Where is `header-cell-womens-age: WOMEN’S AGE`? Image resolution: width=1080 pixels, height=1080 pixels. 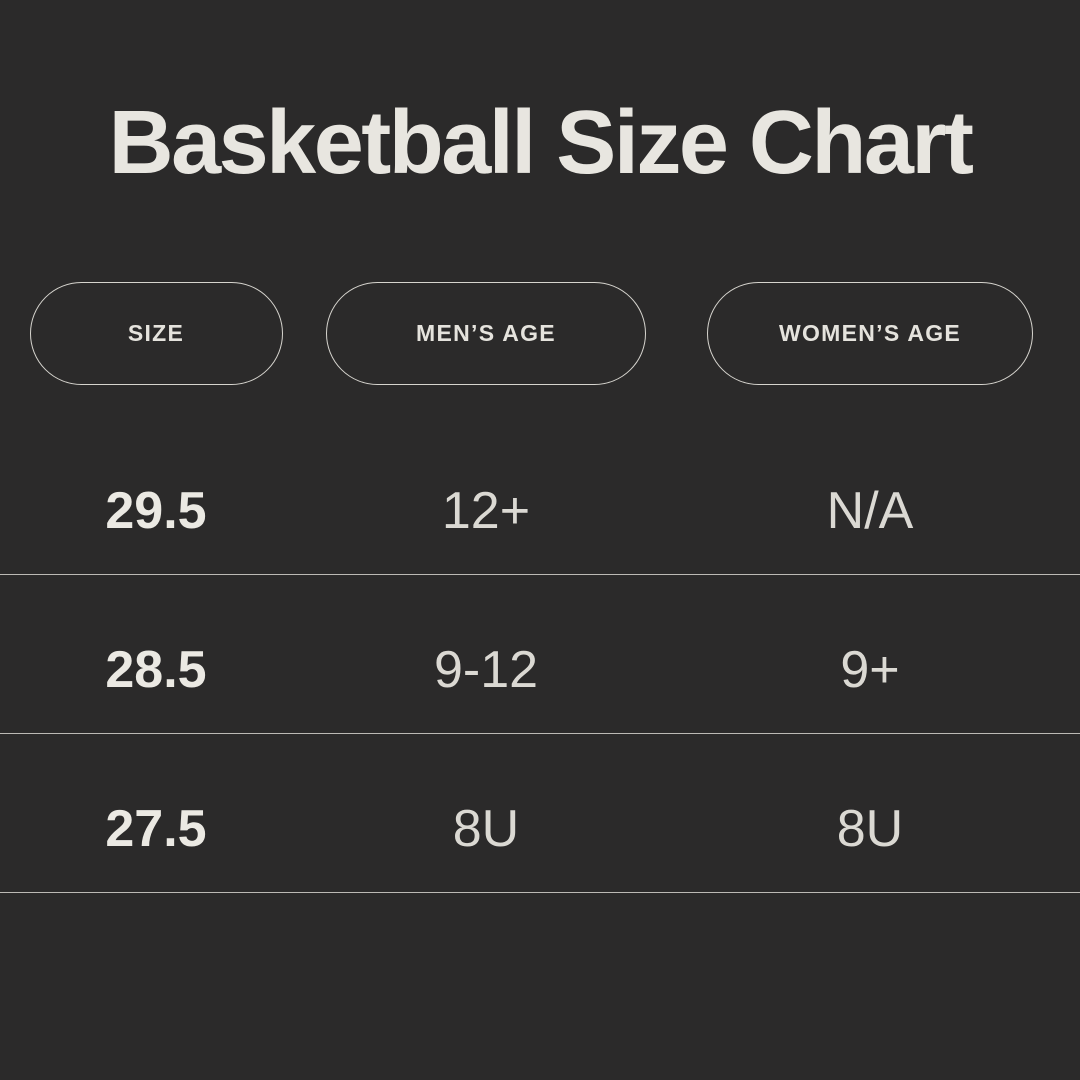 header-cell-womens-age: WOMEN’S AGE is located at coordinates (870, 333).